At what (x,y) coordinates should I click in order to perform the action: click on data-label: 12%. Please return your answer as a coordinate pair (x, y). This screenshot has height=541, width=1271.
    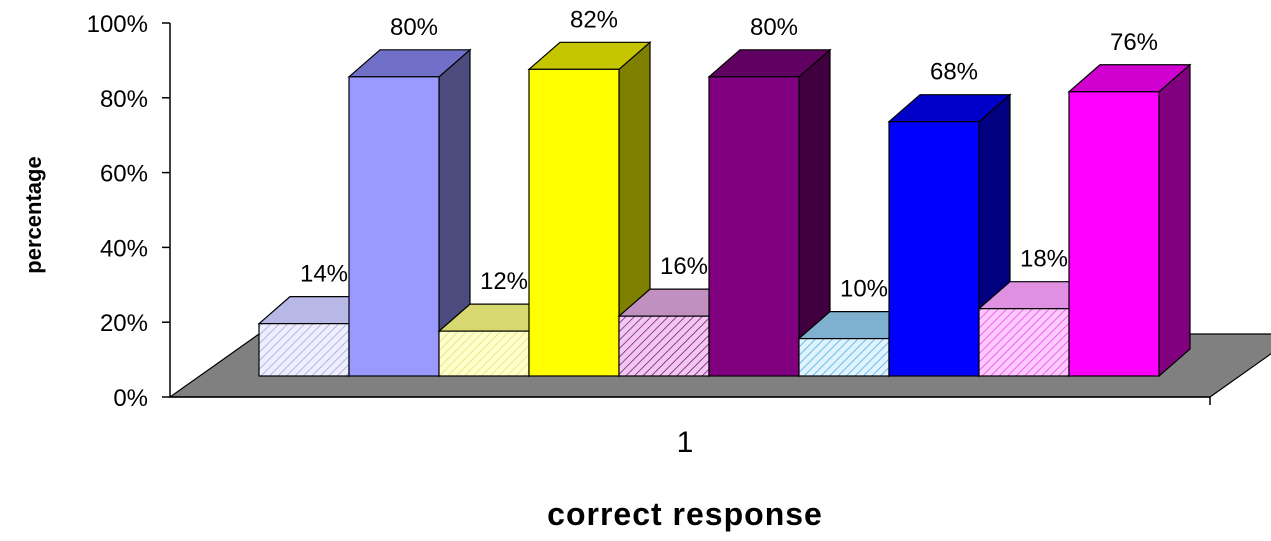
    Looking at the image, I should click on (504, 281).